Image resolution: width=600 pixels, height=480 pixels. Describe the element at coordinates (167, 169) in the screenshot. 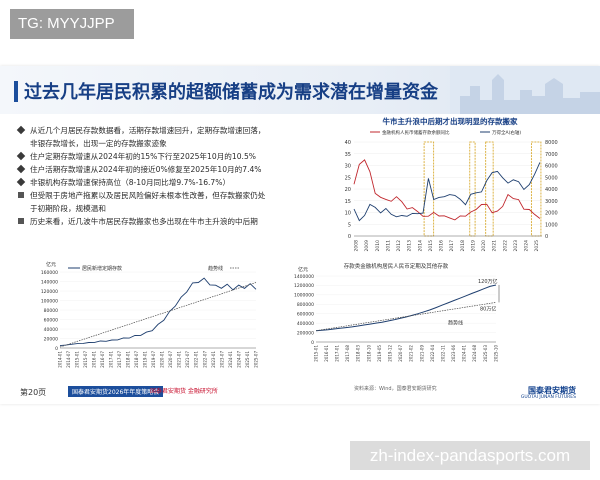

I see `bullet-item: 住户活期存款增速从2024年初的接近0%修复至2025年10月的7.4%` at that location.